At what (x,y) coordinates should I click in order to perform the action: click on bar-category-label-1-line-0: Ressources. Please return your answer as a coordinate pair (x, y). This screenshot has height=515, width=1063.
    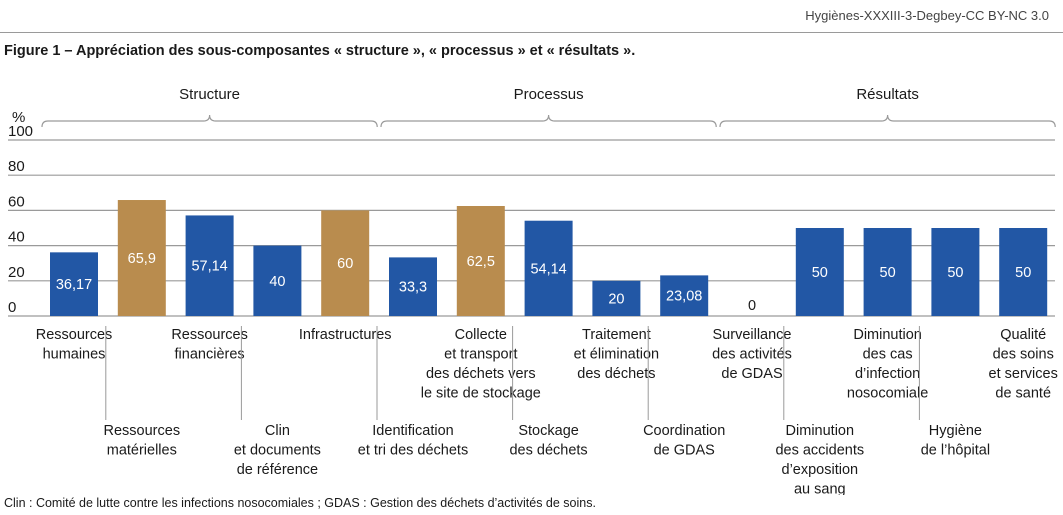
    Looking at the image, I should click on (142, 431).